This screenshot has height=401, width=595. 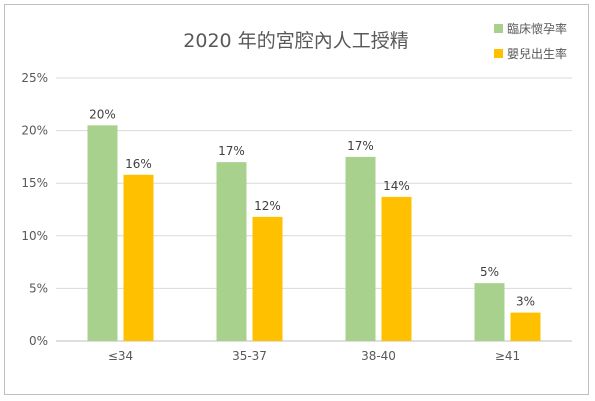 I want to click on data-label: 20%, so click(x=102, y=114).